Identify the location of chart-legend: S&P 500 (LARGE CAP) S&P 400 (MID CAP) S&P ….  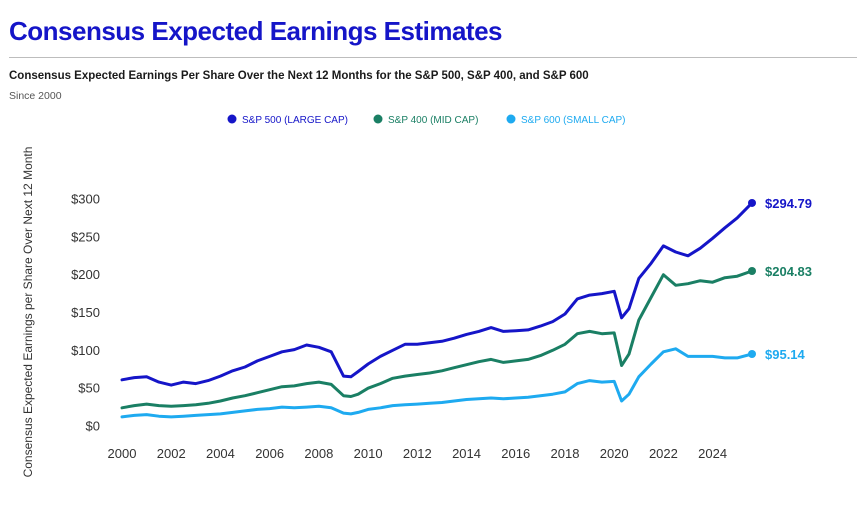
(426, 120).